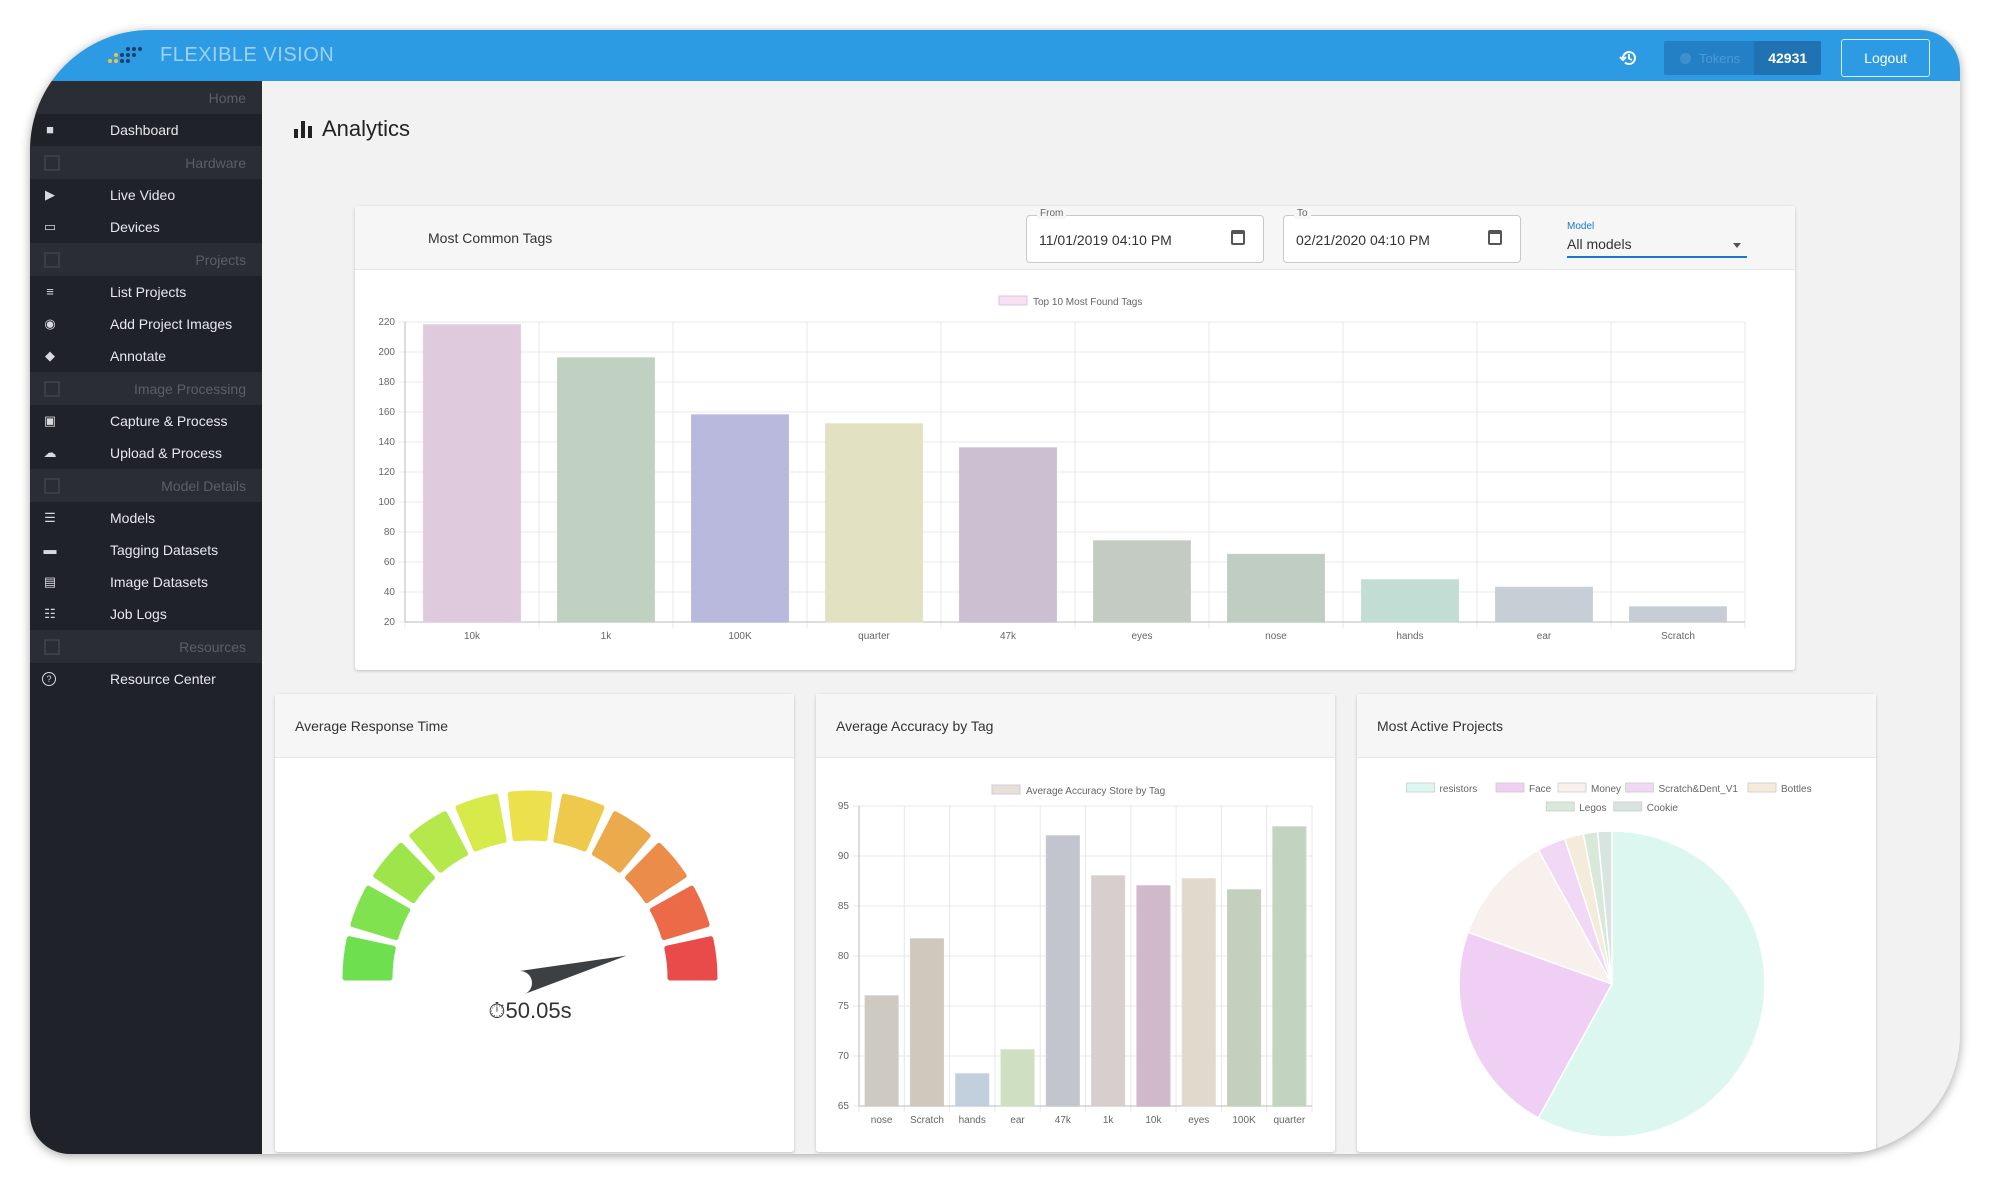  Describe the element at coordinates (390, 622) in the screenshot. I see `y-tick-label: 20` at that location.